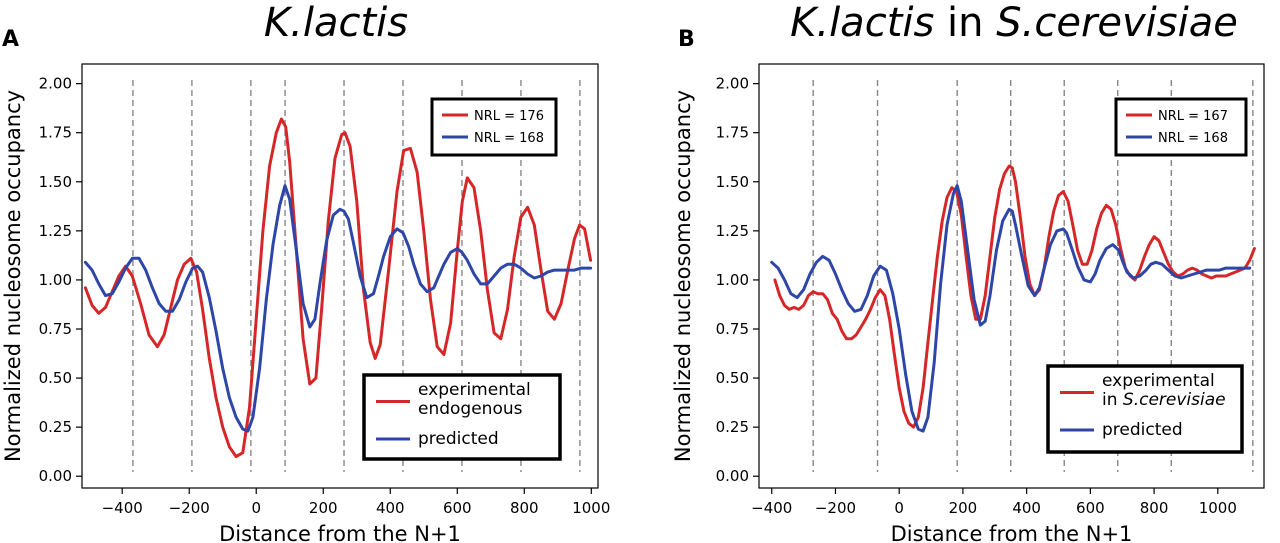 The width and height of the screenshot is (1280, 543). I want to click on panel-label: B, so click(686, 39).